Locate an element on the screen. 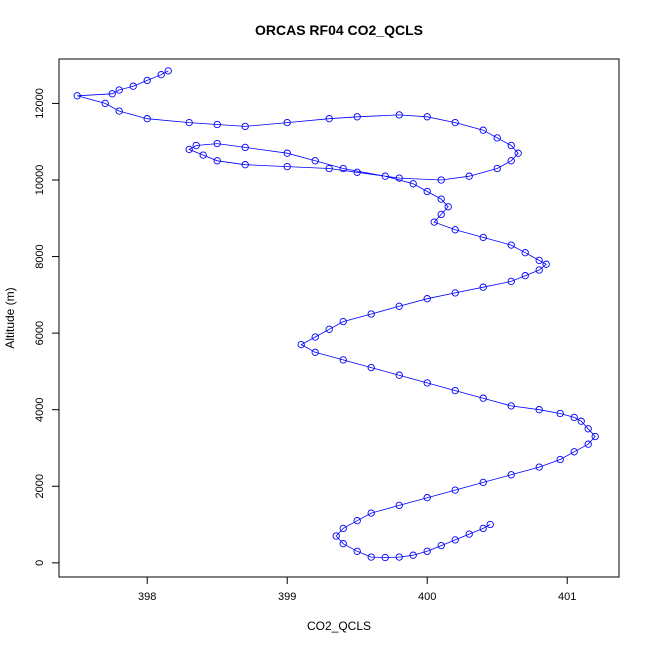  y-tick-label: 0 is located at coordinates (40, 563).